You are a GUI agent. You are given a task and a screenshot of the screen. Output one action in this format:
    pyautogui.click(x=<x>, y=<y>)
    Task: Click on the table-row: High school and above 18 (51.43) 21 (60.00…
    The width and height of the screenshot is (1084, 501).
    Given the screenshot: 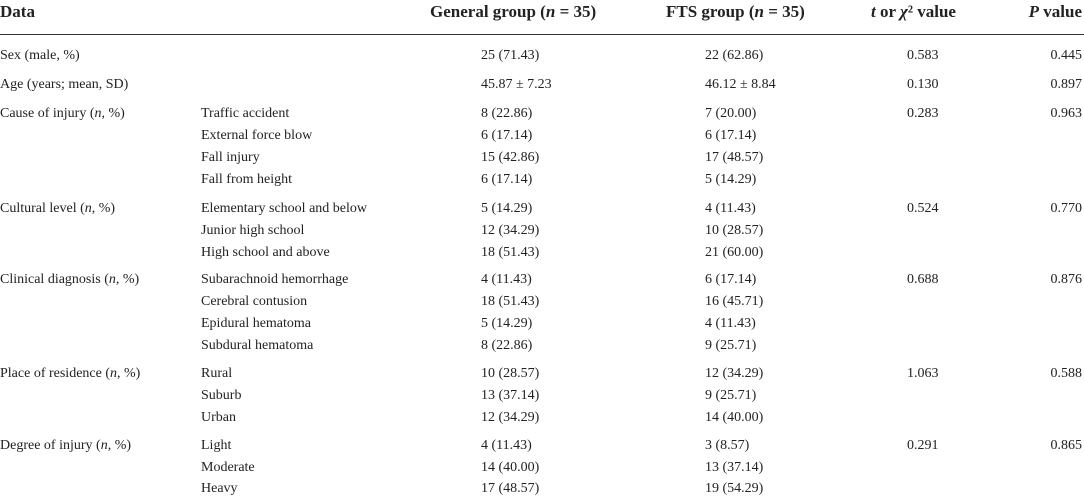 What is the action you would take?
    pyautogui.click(x=542, y=254)
    